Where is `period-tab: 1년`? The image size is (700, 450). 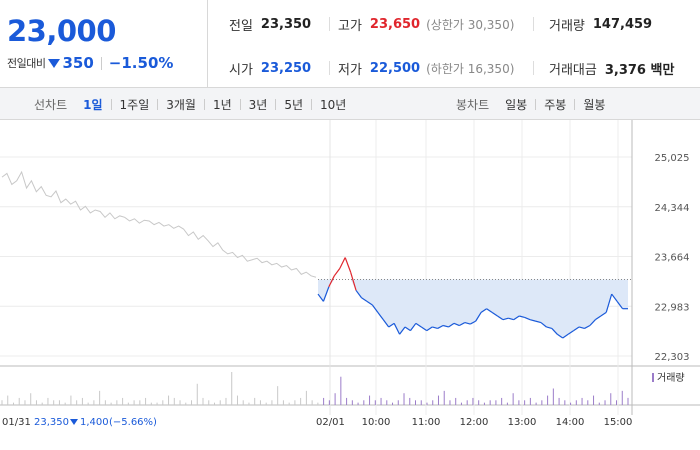
period-tab: 1년 is located at coordinates (222, 104).